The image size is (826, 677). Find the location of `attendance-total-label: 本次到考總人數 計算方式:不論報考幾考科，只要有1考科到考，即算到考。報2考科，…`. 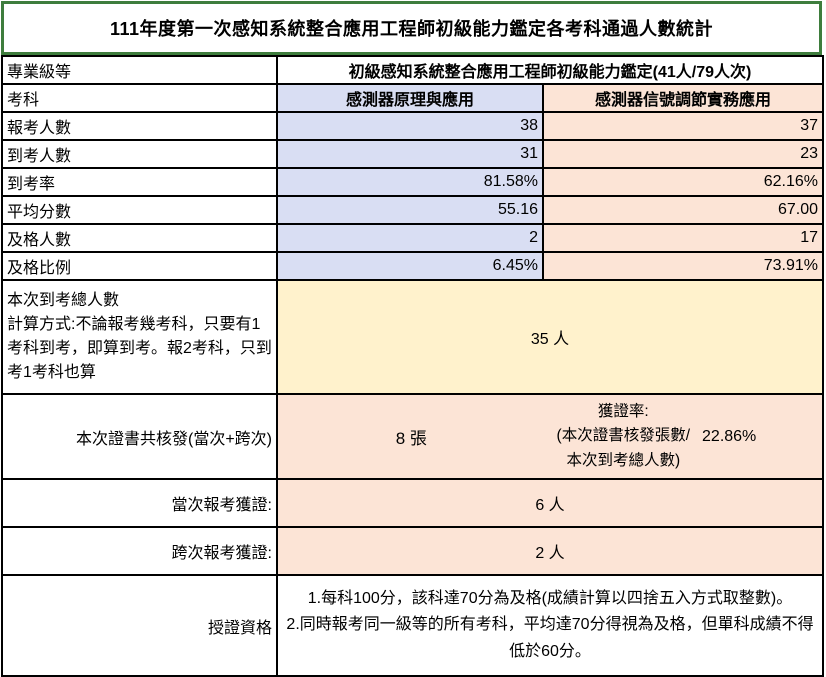

attendance-total-label: 本次到考總人數 計算方式:不論報考幾考科，只要有1考科到考，即算到考。報2考科，… is located at coordinates (139, 337).